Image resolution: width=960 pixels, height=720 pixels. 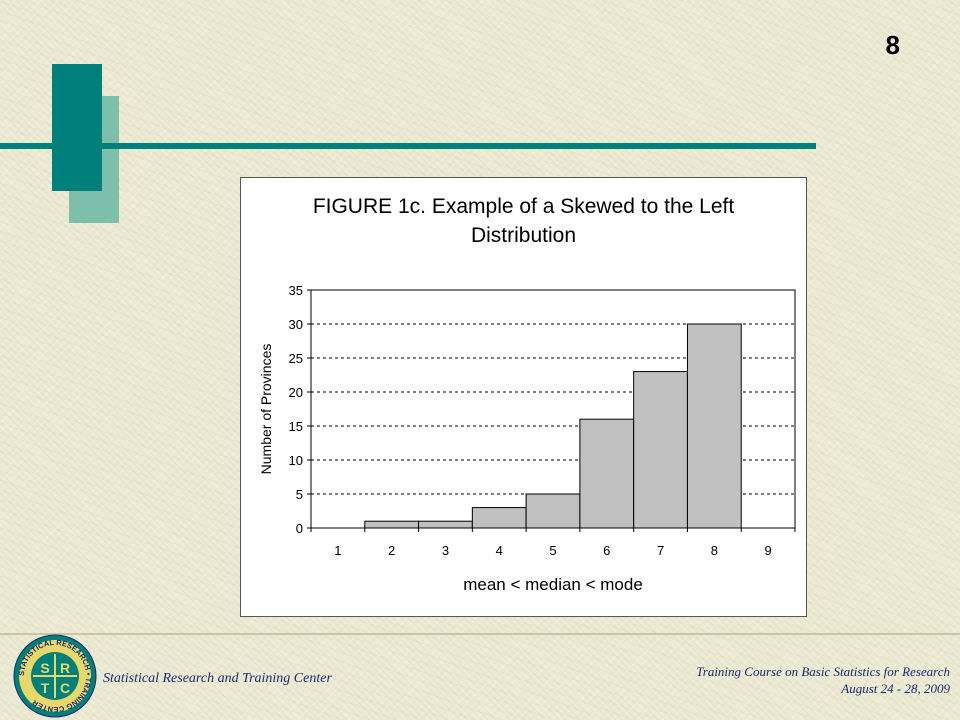 I want to click on x-tick-label: 6, so click(x=606, y=550).